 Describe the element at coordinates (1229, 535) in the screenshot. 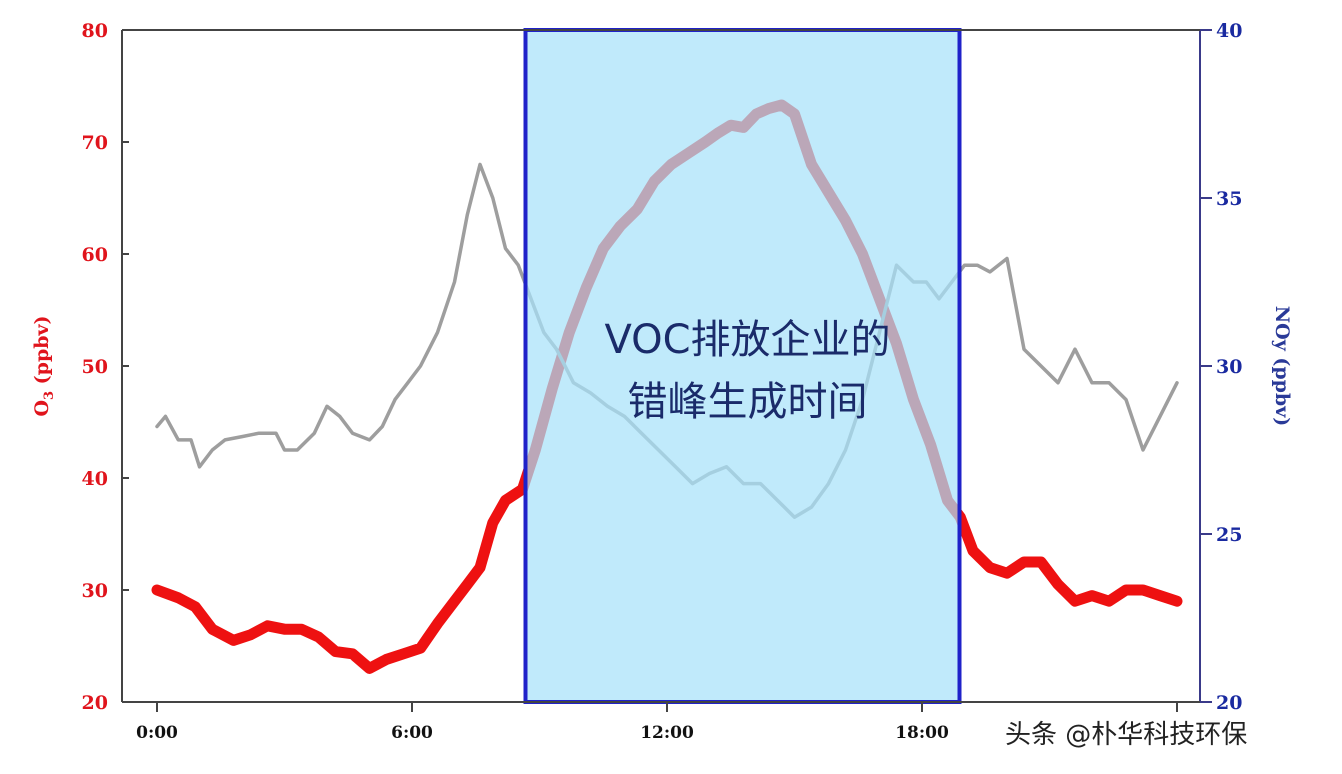

I see `right-tick-label: 25` at that location.